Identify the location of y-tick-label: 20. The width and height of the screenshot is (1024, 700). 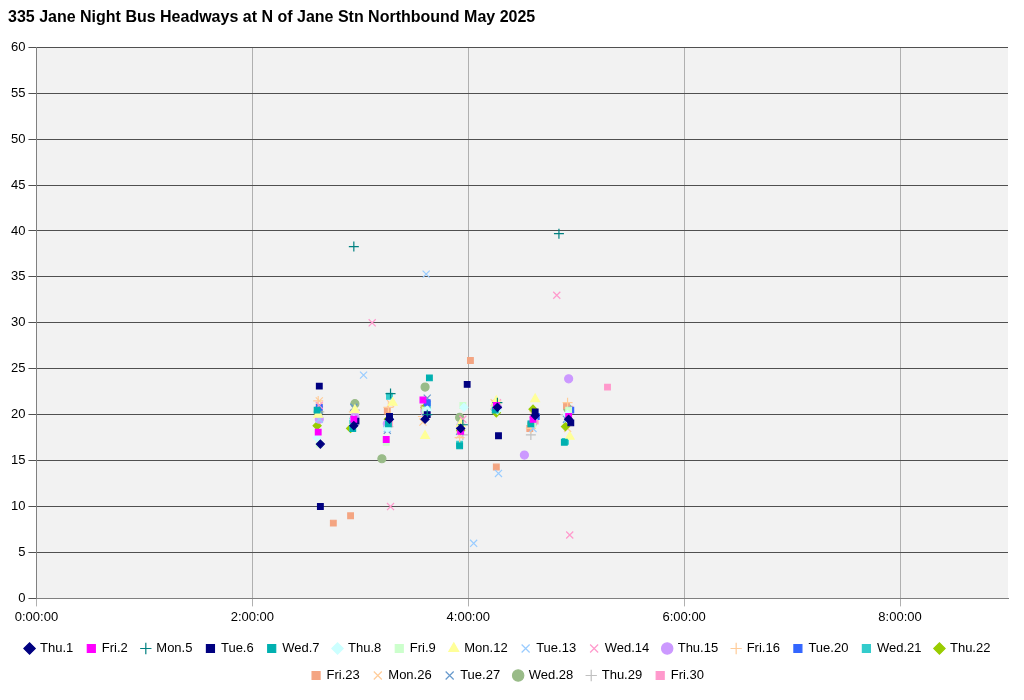
(18, 414).